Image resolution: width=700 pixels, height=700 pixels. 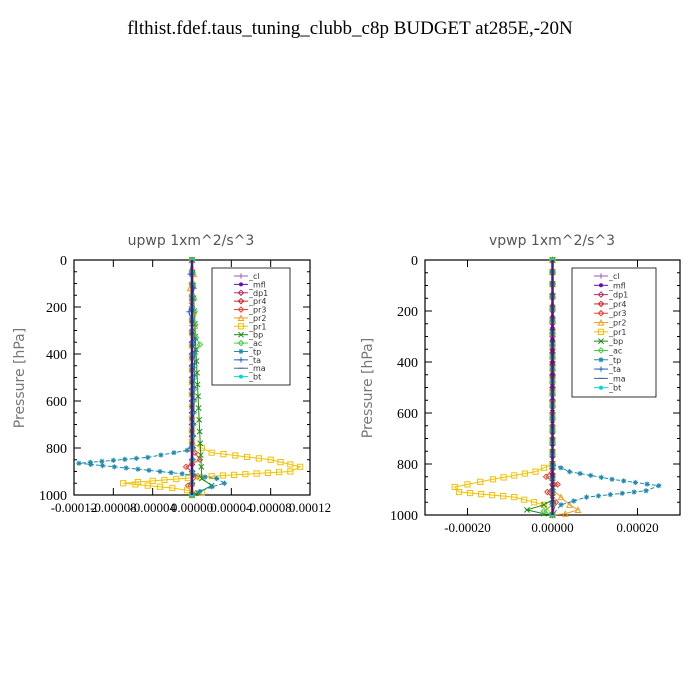 What do you see at coordinates (607, 388) in the screenshot?
I see `legend-item: _bt` at bounding box center [607, 388].